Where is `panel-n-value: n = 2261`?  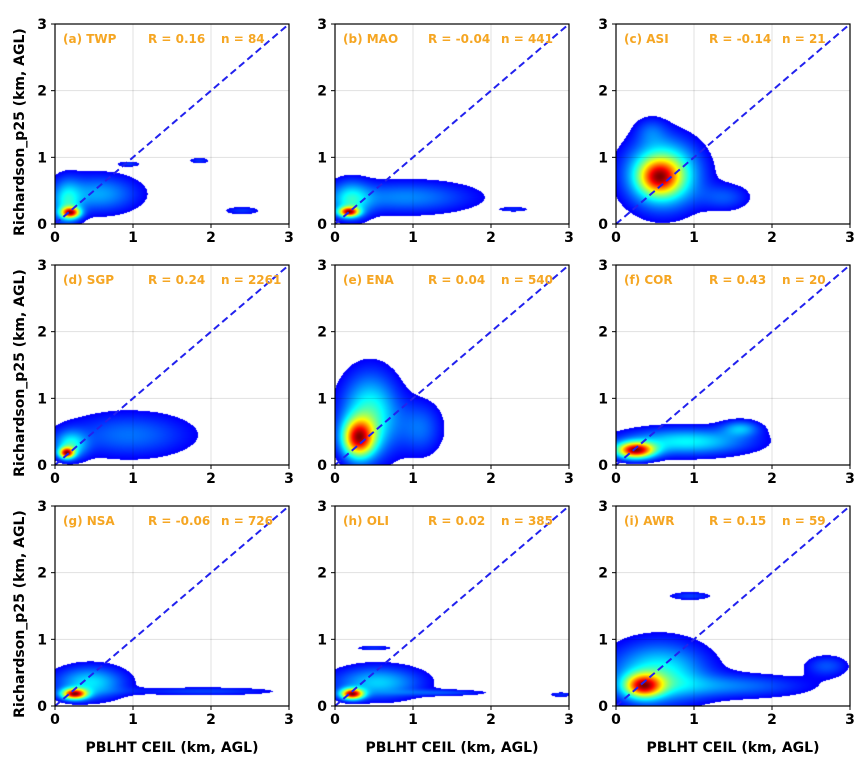 panel-n-value: n = 2261 is located at coordinates (251, 280).